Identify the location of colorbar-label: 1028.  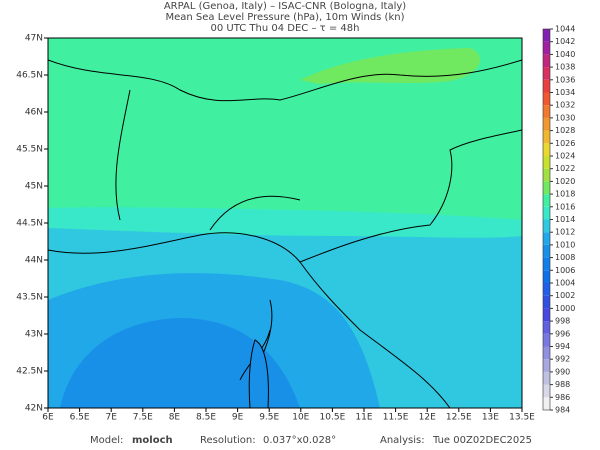
(565, 130).